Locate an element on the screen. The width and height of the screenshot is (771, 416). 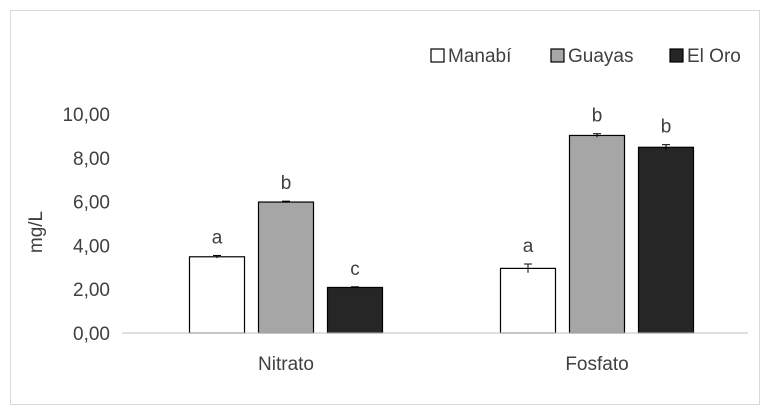
x-tick-label: Fosfato is located at coordinates (596, 364).